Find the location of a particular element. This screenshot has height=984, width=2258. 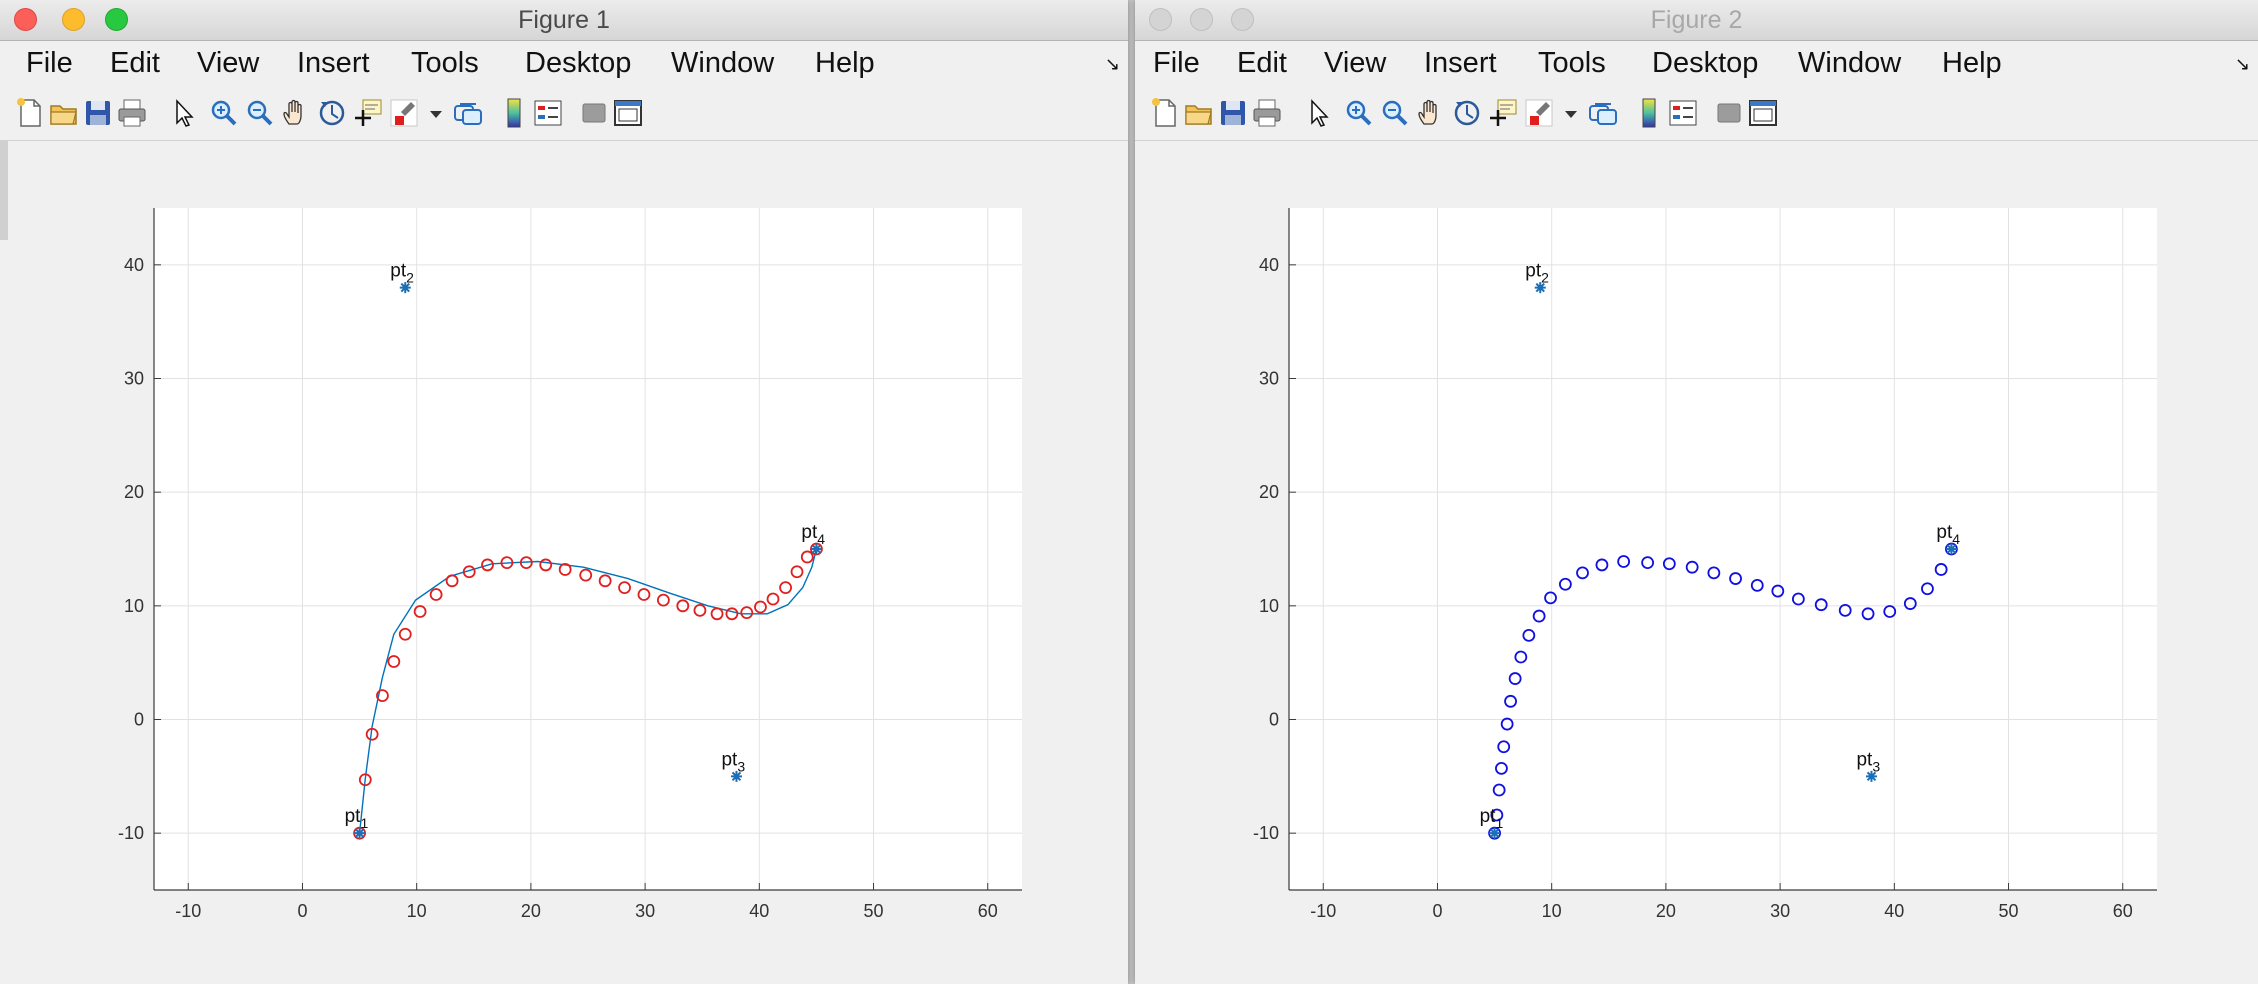

control-point-label: pt4 is located at coordinates (813, 534).